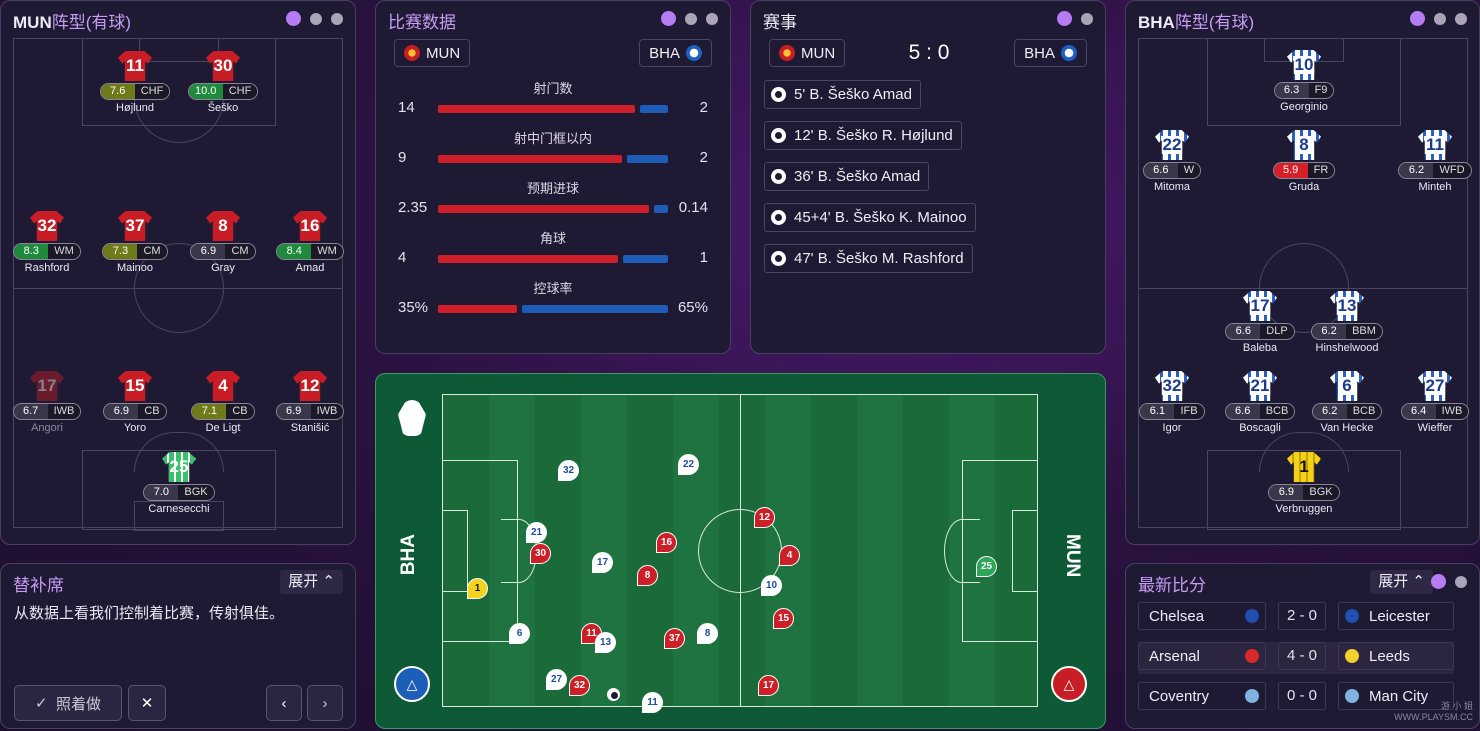 The height and width of the screenshot is (731, 1480). What do you see at coordinates (1260, 402) in the screenshot?
I see `player-card: 21 6.6 BCB Boscagli` at bounding box center [1260, 402].